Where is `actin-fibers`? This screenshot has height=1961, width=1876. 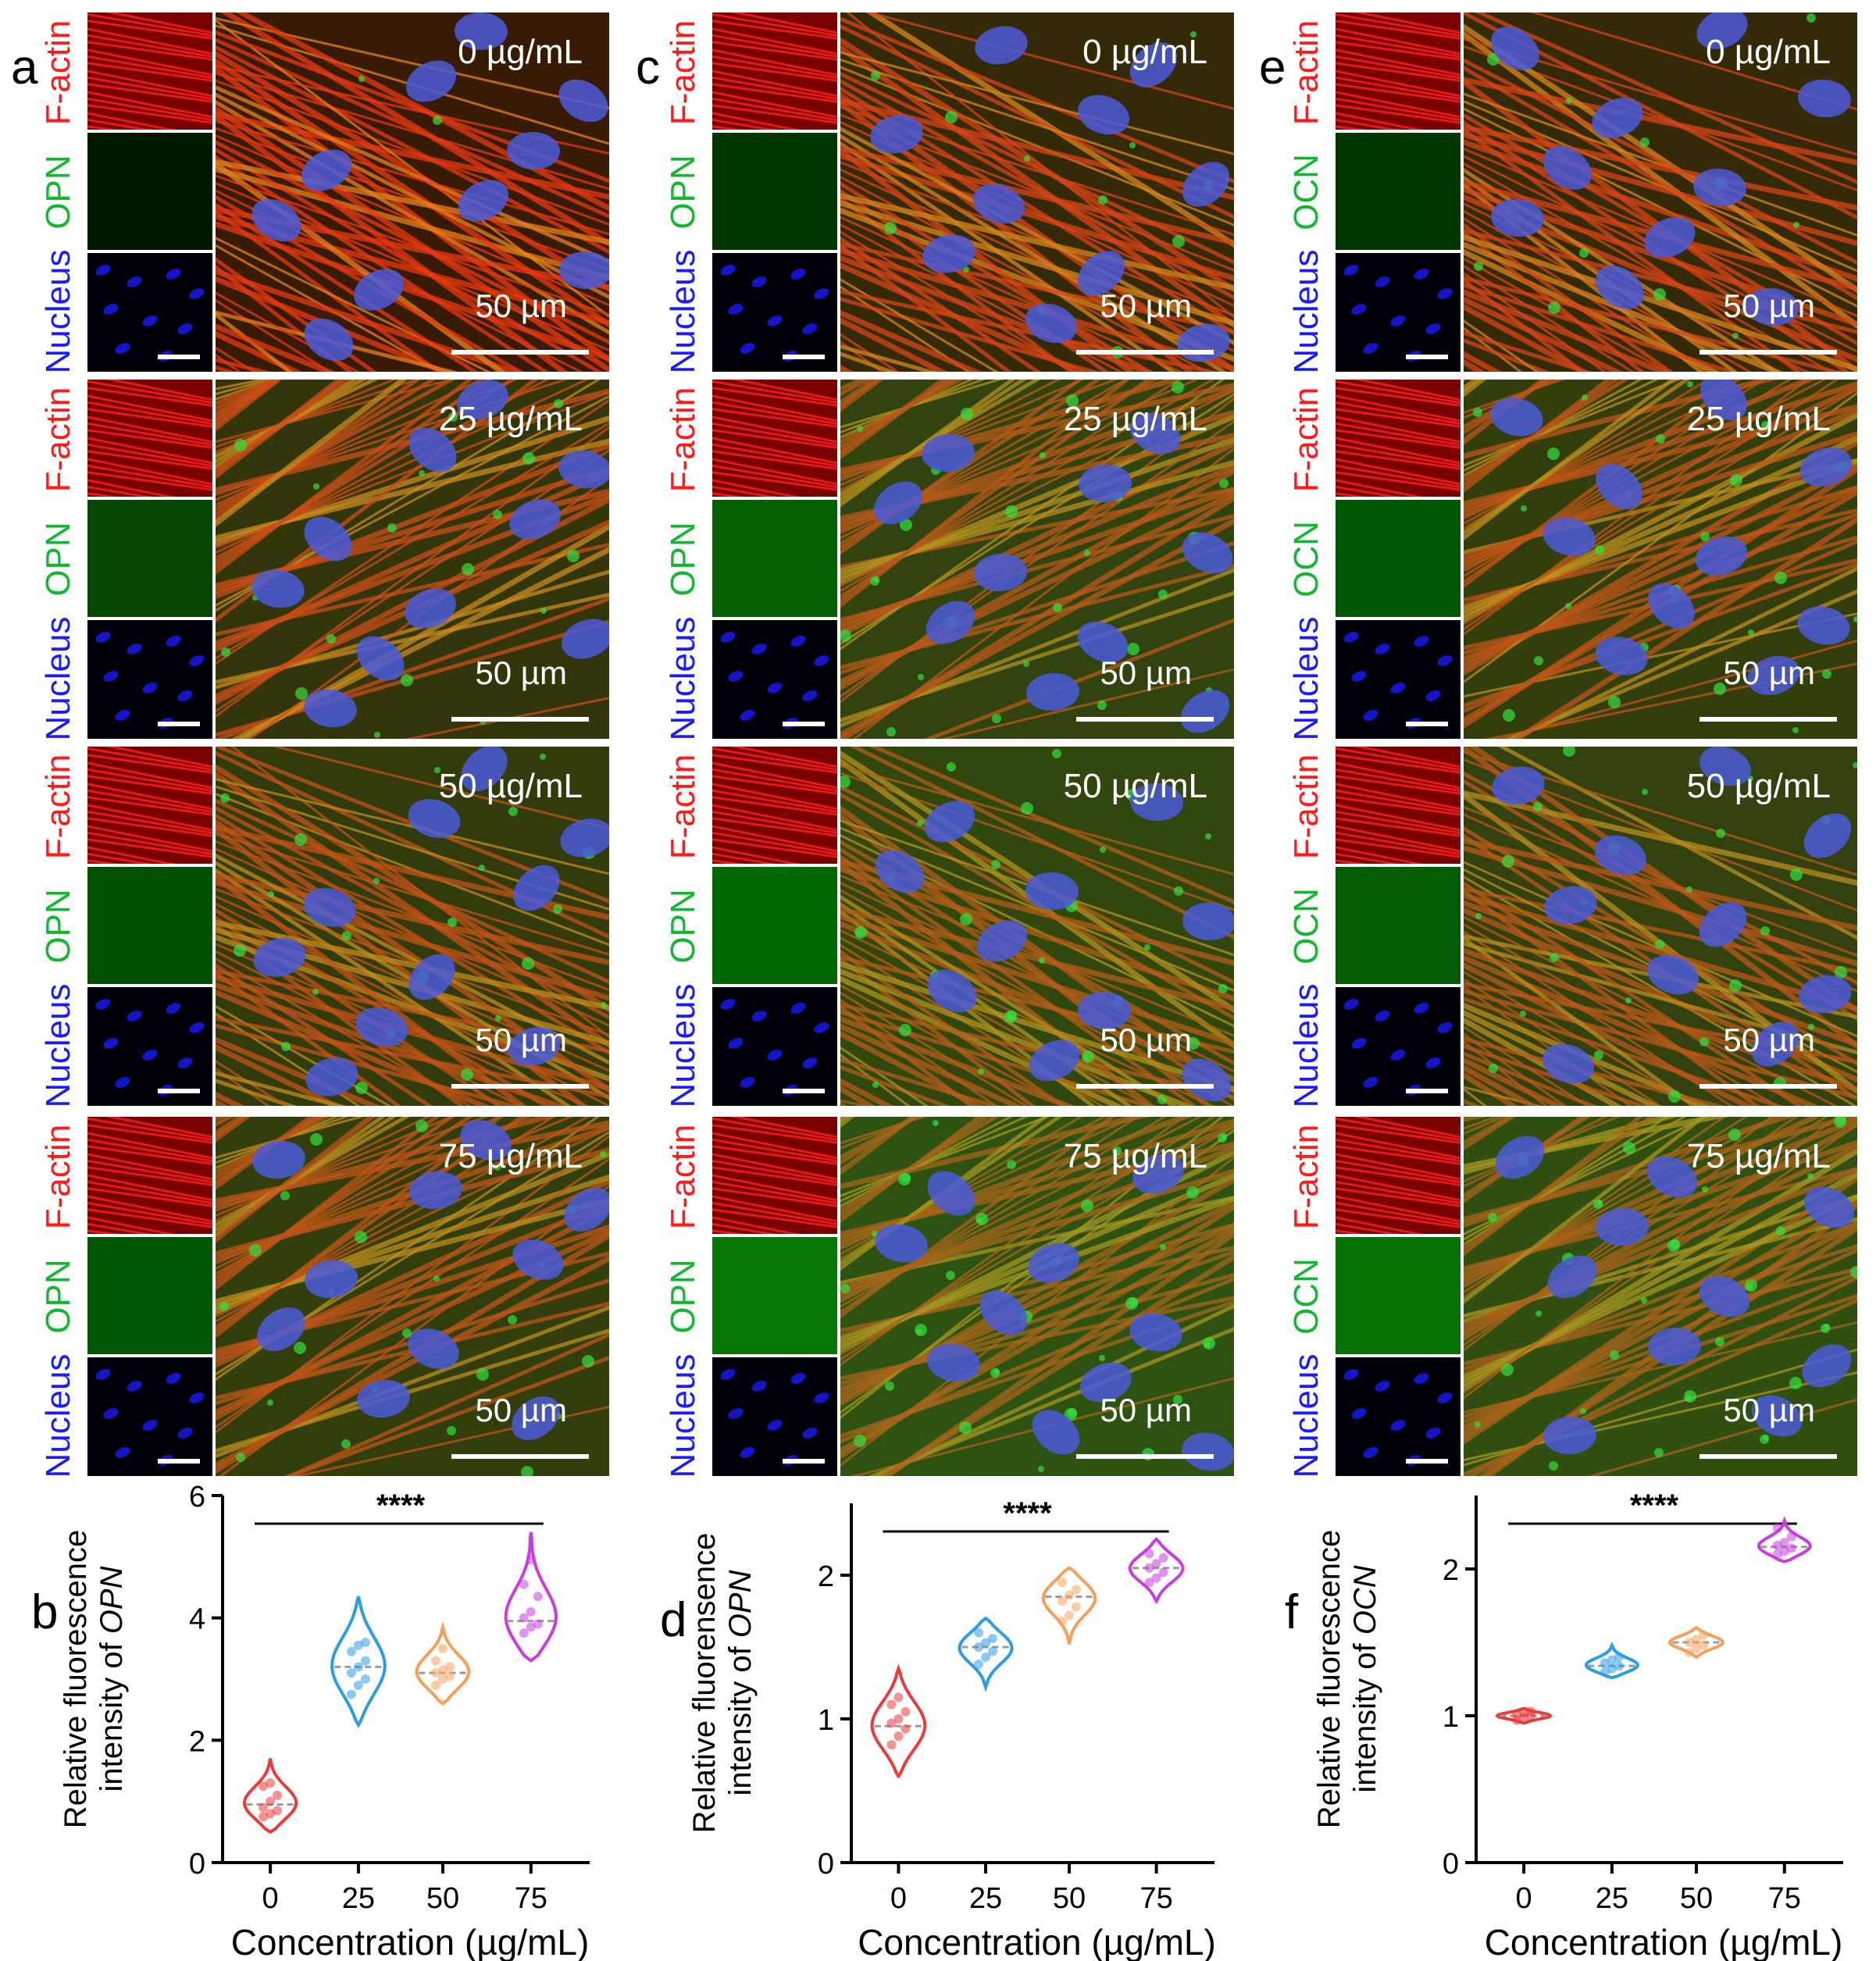 actin-fibers is located at coordinates (1037, 1296).